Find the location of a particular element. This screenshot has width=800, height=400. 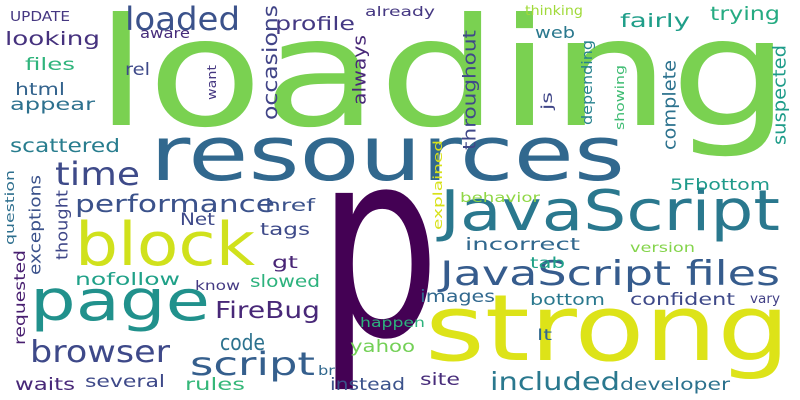

word: included is located at coordinates (555, 381).